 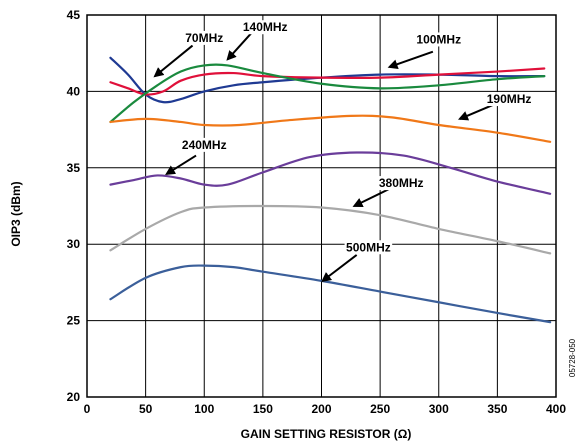 What do you see at coordinates (263, 409) in the screenshot?
I see `x-tick-label: 150` at bounding box center [263, 409].